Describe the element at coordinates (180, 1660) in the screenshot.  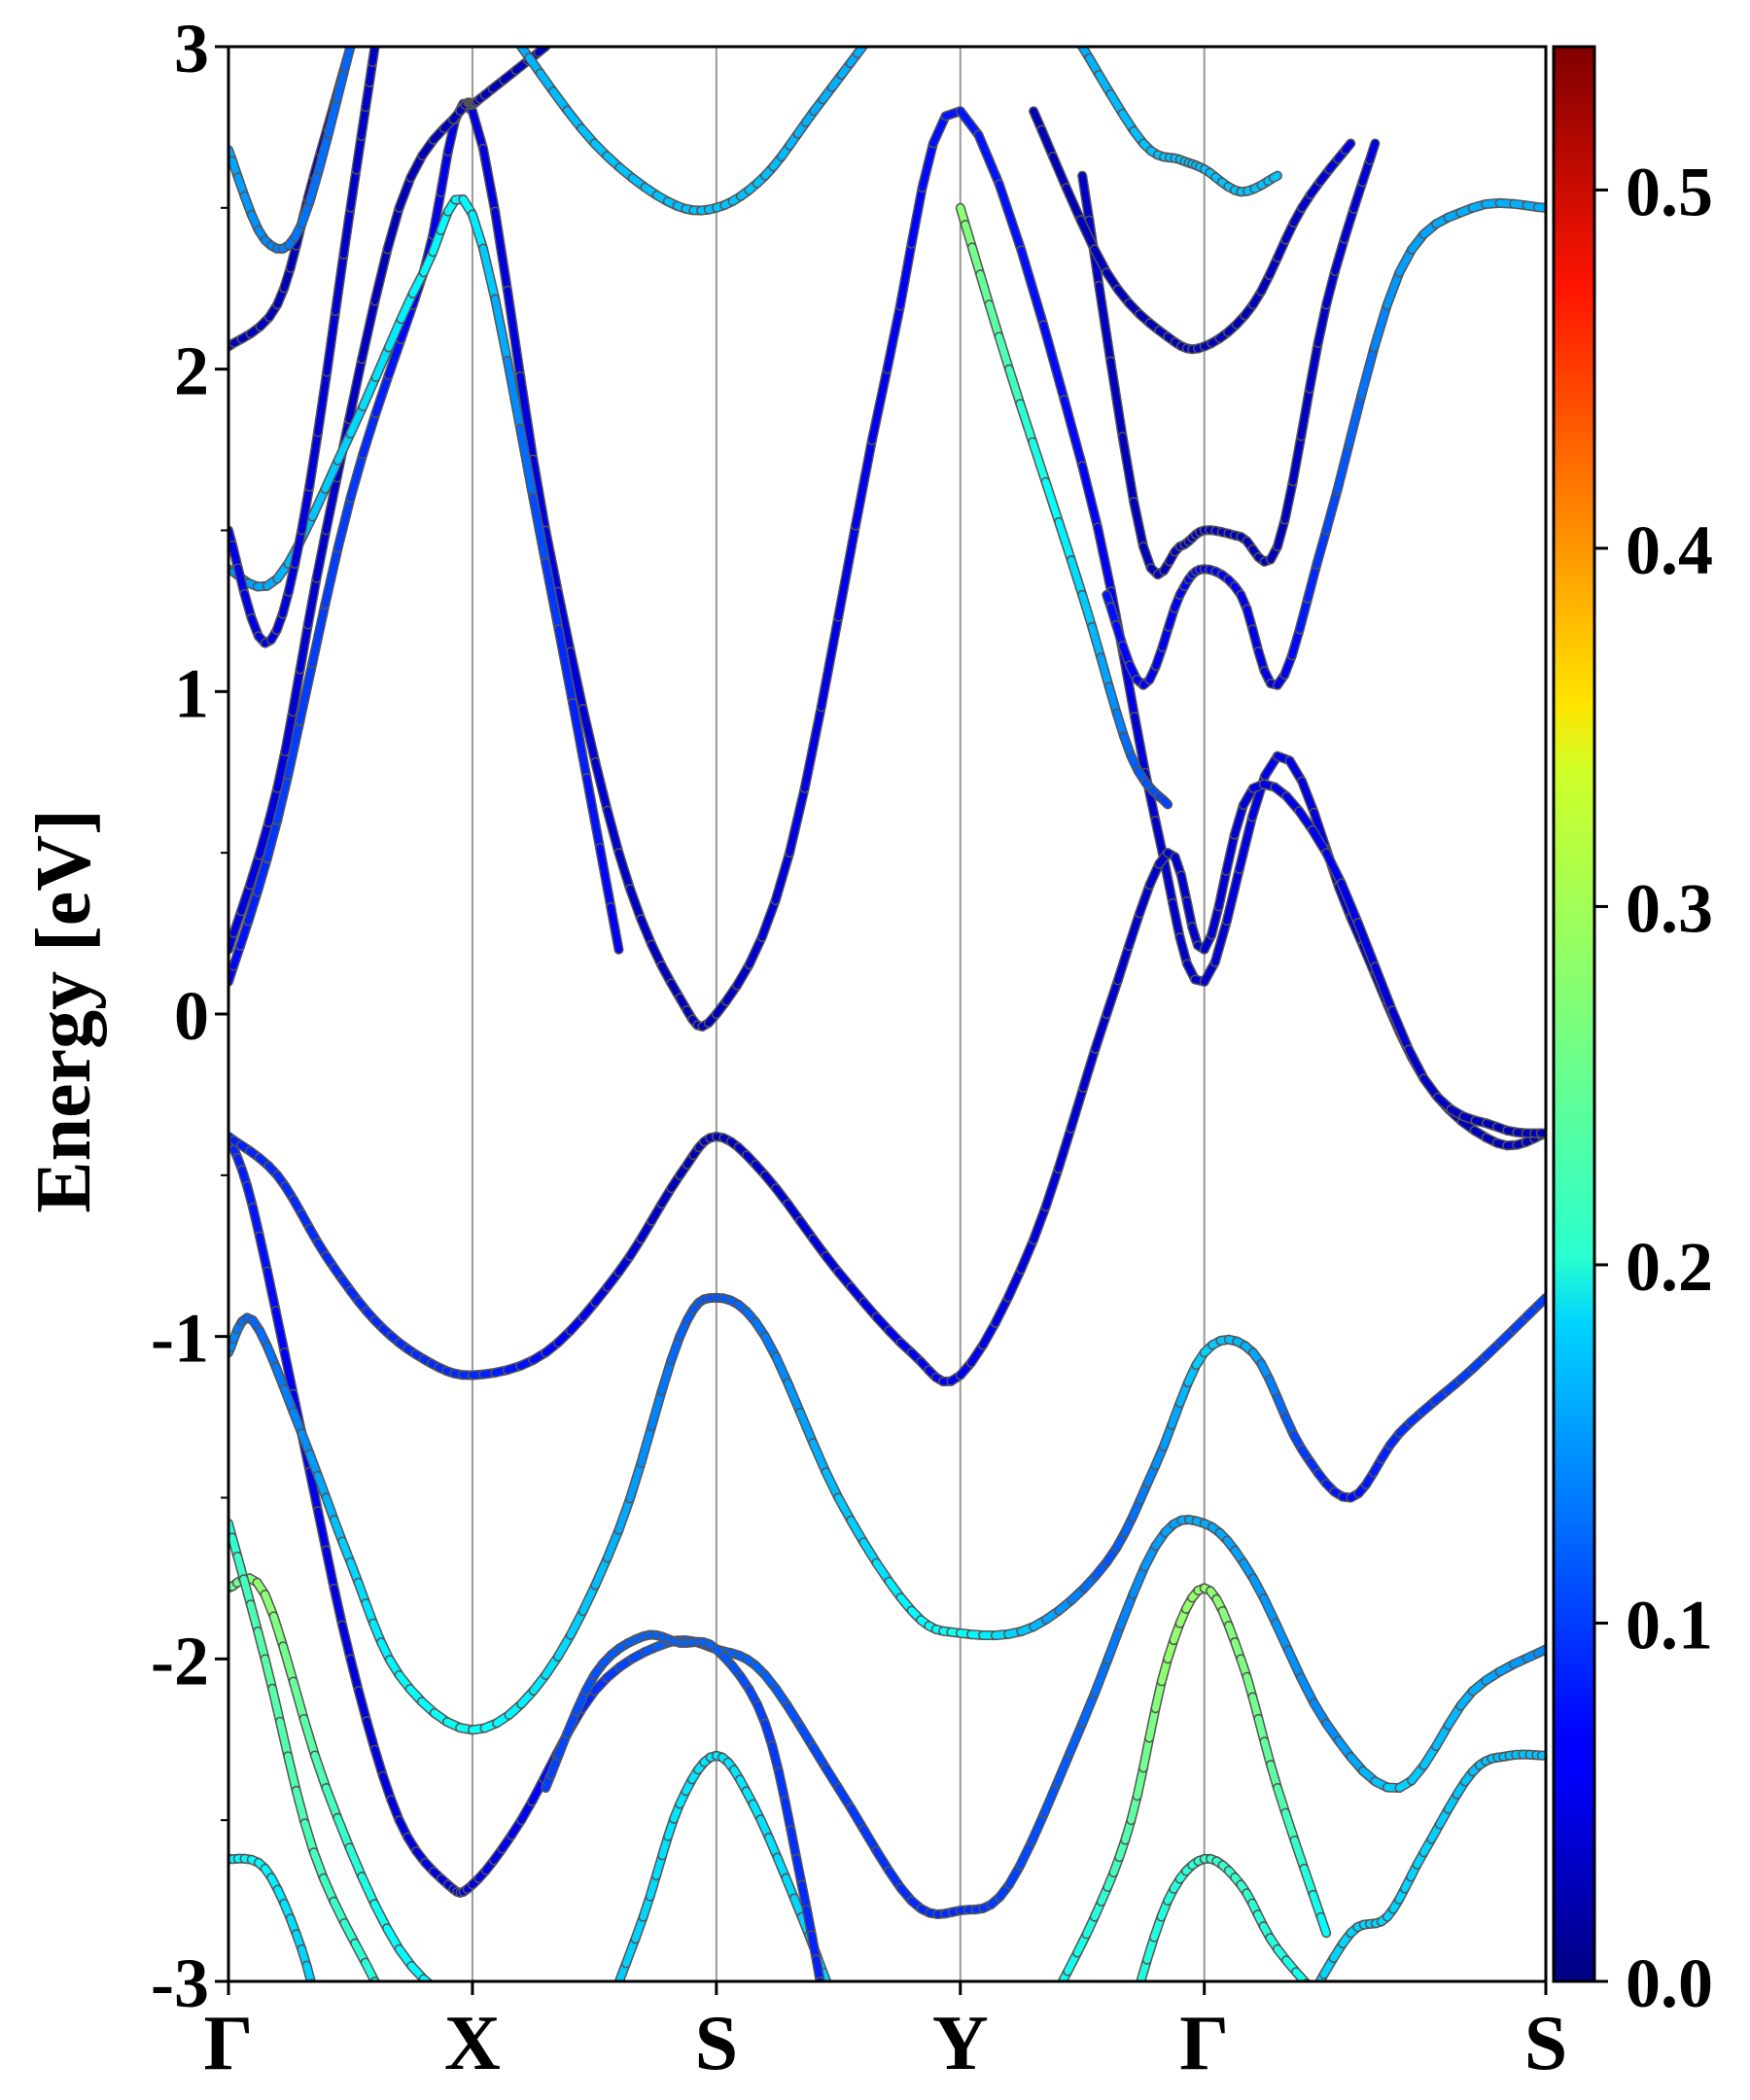
I see `y-tick-label: -2` at that location.